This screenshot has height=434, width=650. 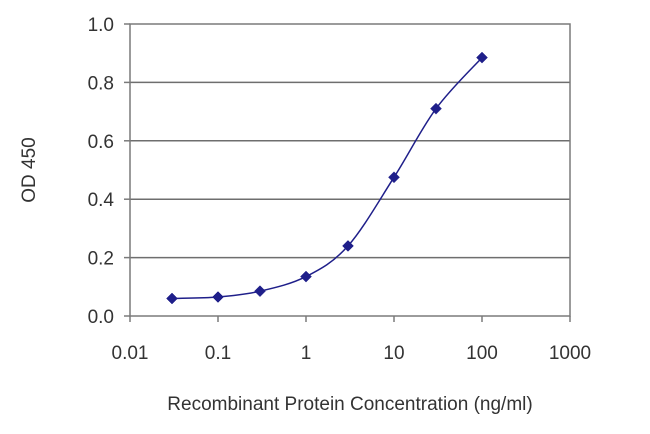 I want to click on x-tick-label: 10, so click(x=393, y=353).